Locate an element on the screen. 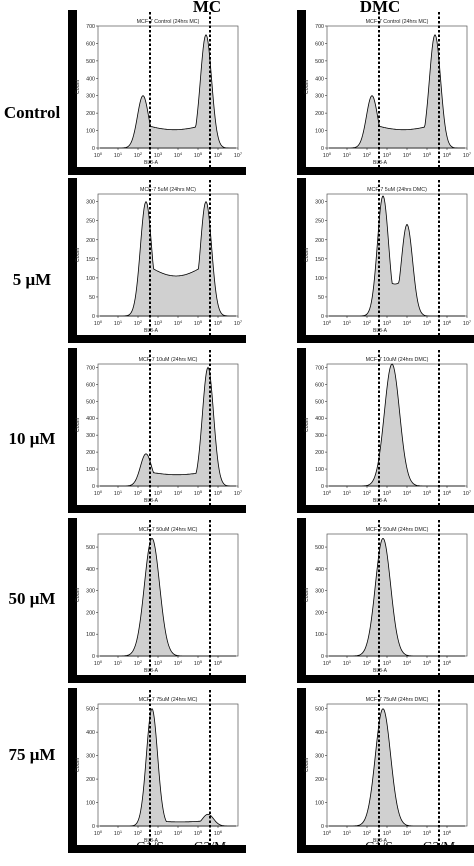  row-label: 50 μM is located at coordinates (32, 598).